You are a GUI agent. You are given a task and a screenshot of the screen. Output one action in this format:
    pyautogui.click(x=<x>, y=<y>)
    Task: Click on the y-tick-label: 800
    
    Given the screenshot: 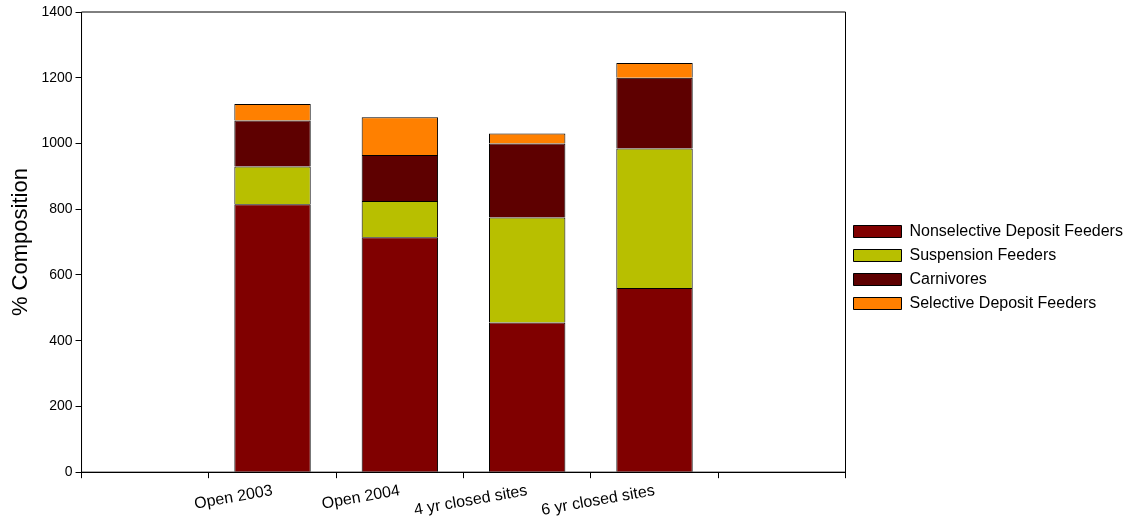 What is the action you would take?
    pyautogui.click(x=61, y=208)
    